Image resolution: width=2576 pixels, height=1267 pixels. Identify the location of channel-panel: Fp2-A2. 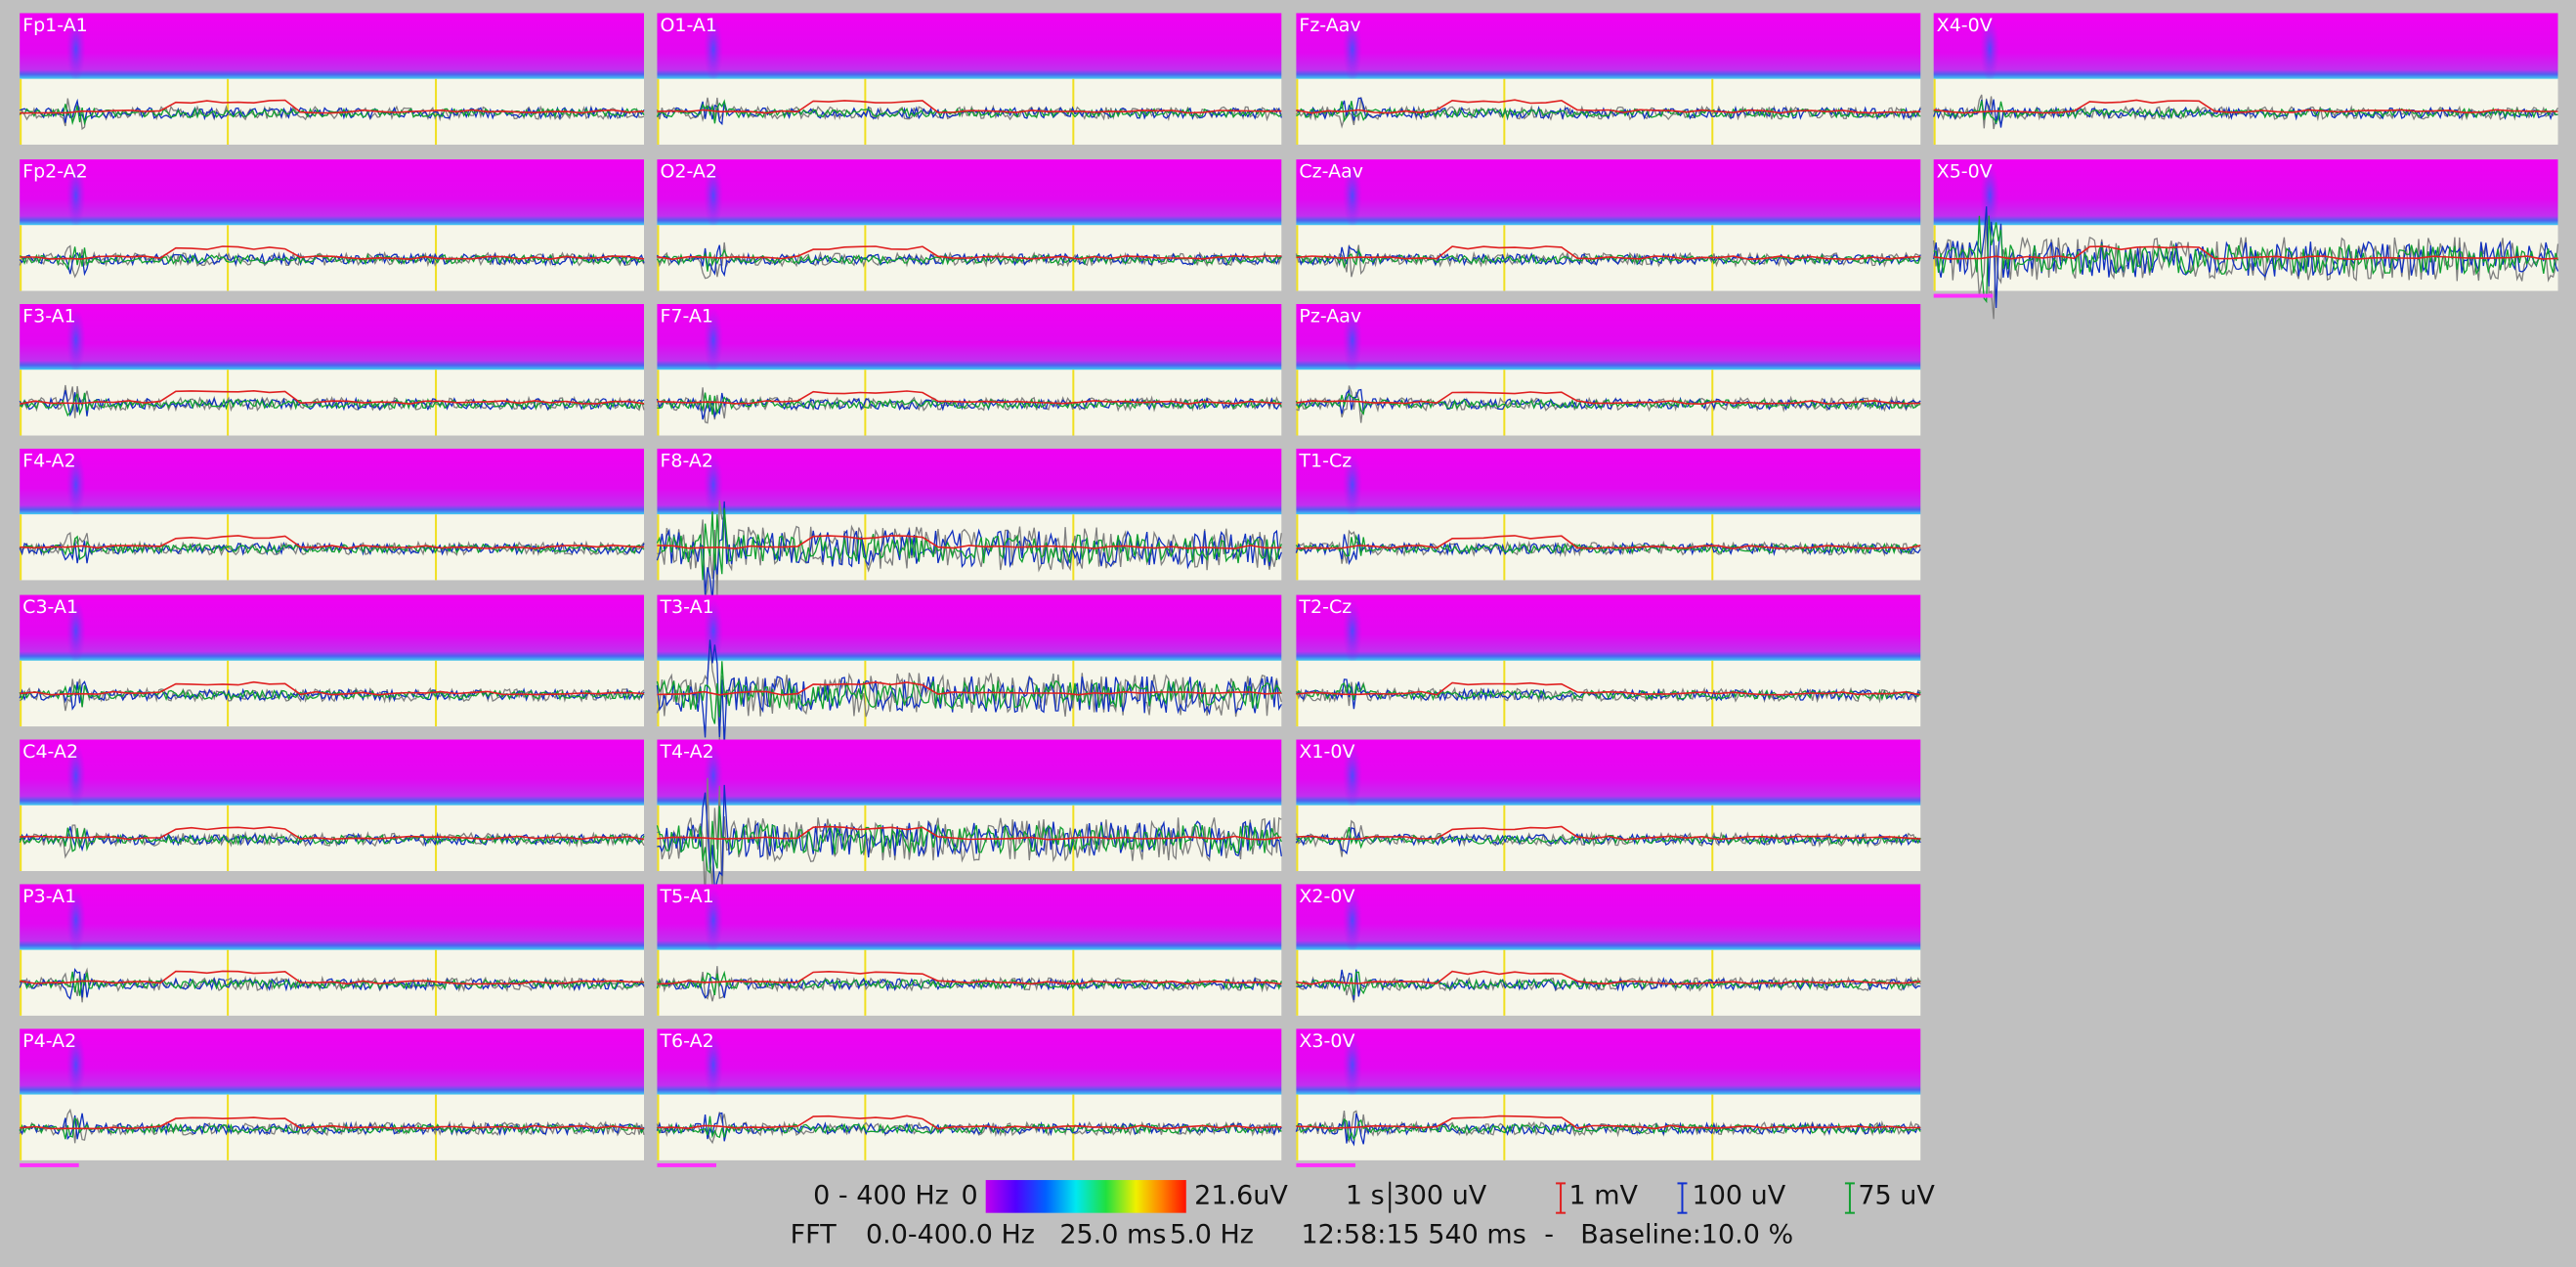
(332, 225).